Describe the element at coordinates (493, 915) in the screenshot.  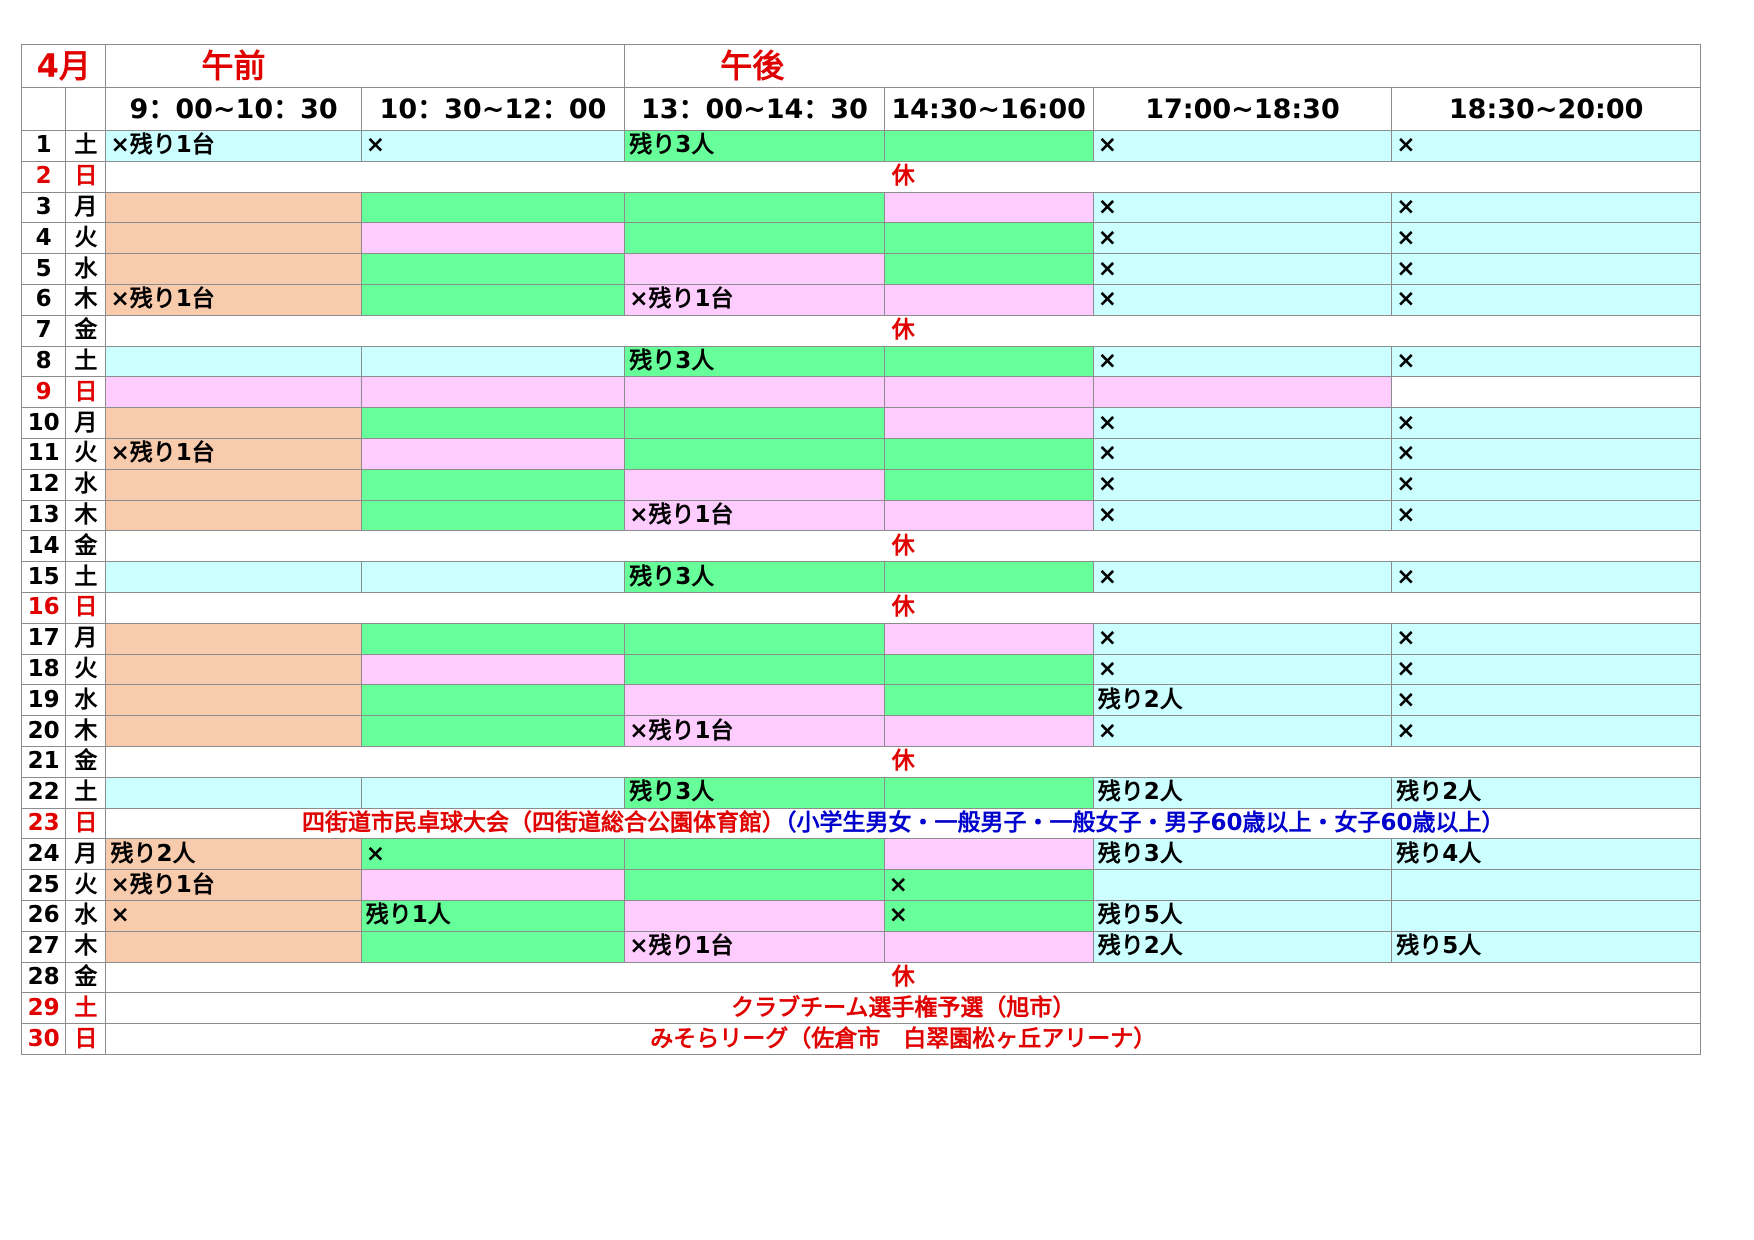
I see `slot-cell: 残り1人` at that location.